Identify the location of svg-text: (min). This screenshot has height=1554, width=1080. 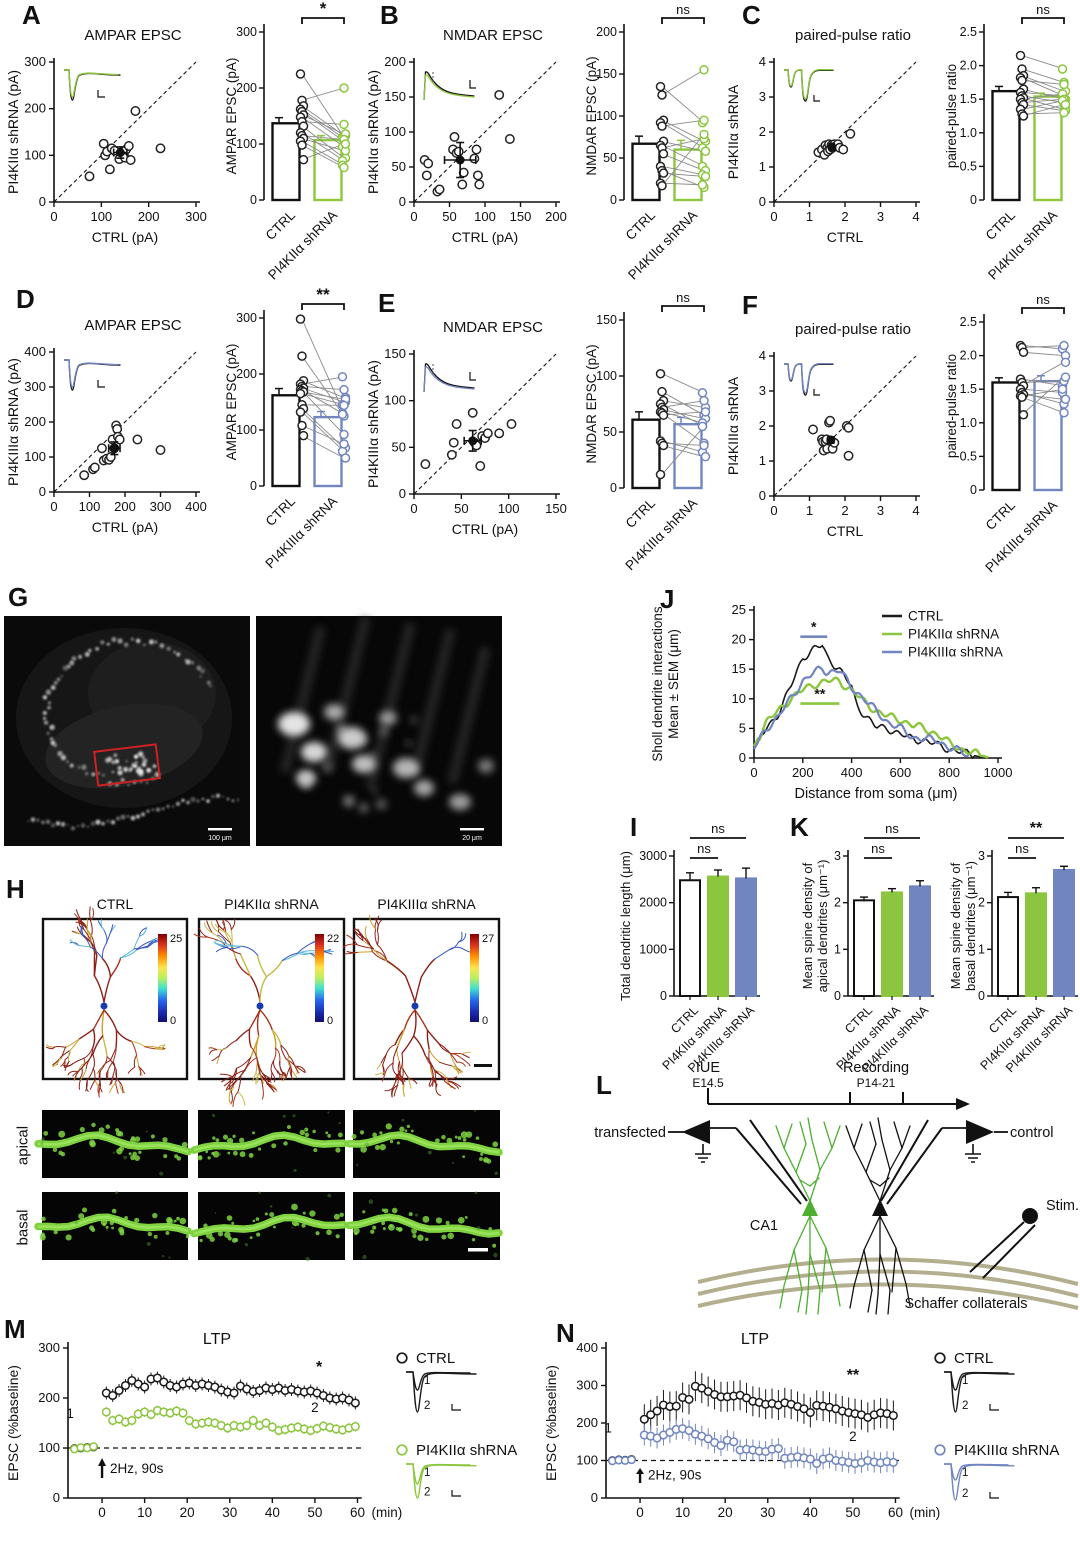
(386, 1512).